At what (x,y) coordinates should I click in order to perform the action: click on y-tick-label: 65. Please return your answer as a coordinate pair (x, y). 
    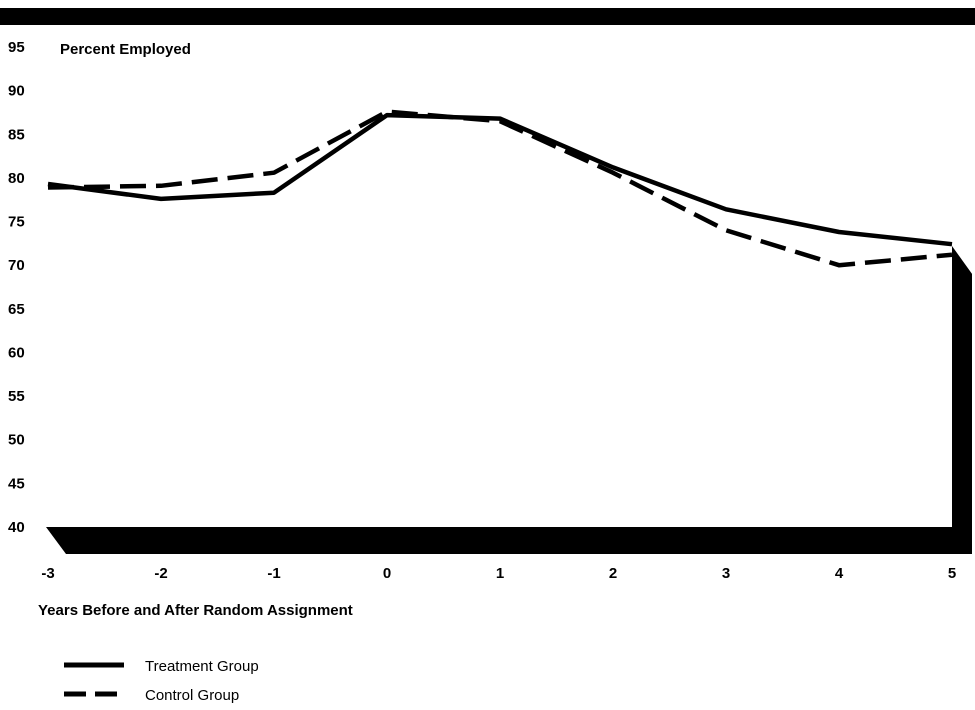
    Looking at the image, I should click on (16, 309).